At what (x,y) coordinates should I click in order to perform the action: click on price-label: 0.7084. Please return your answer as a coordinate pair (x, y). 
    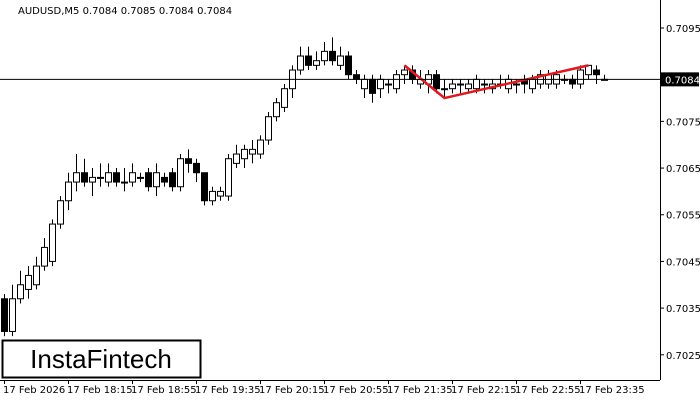
    Looking at the image, I should click on (682, 80).